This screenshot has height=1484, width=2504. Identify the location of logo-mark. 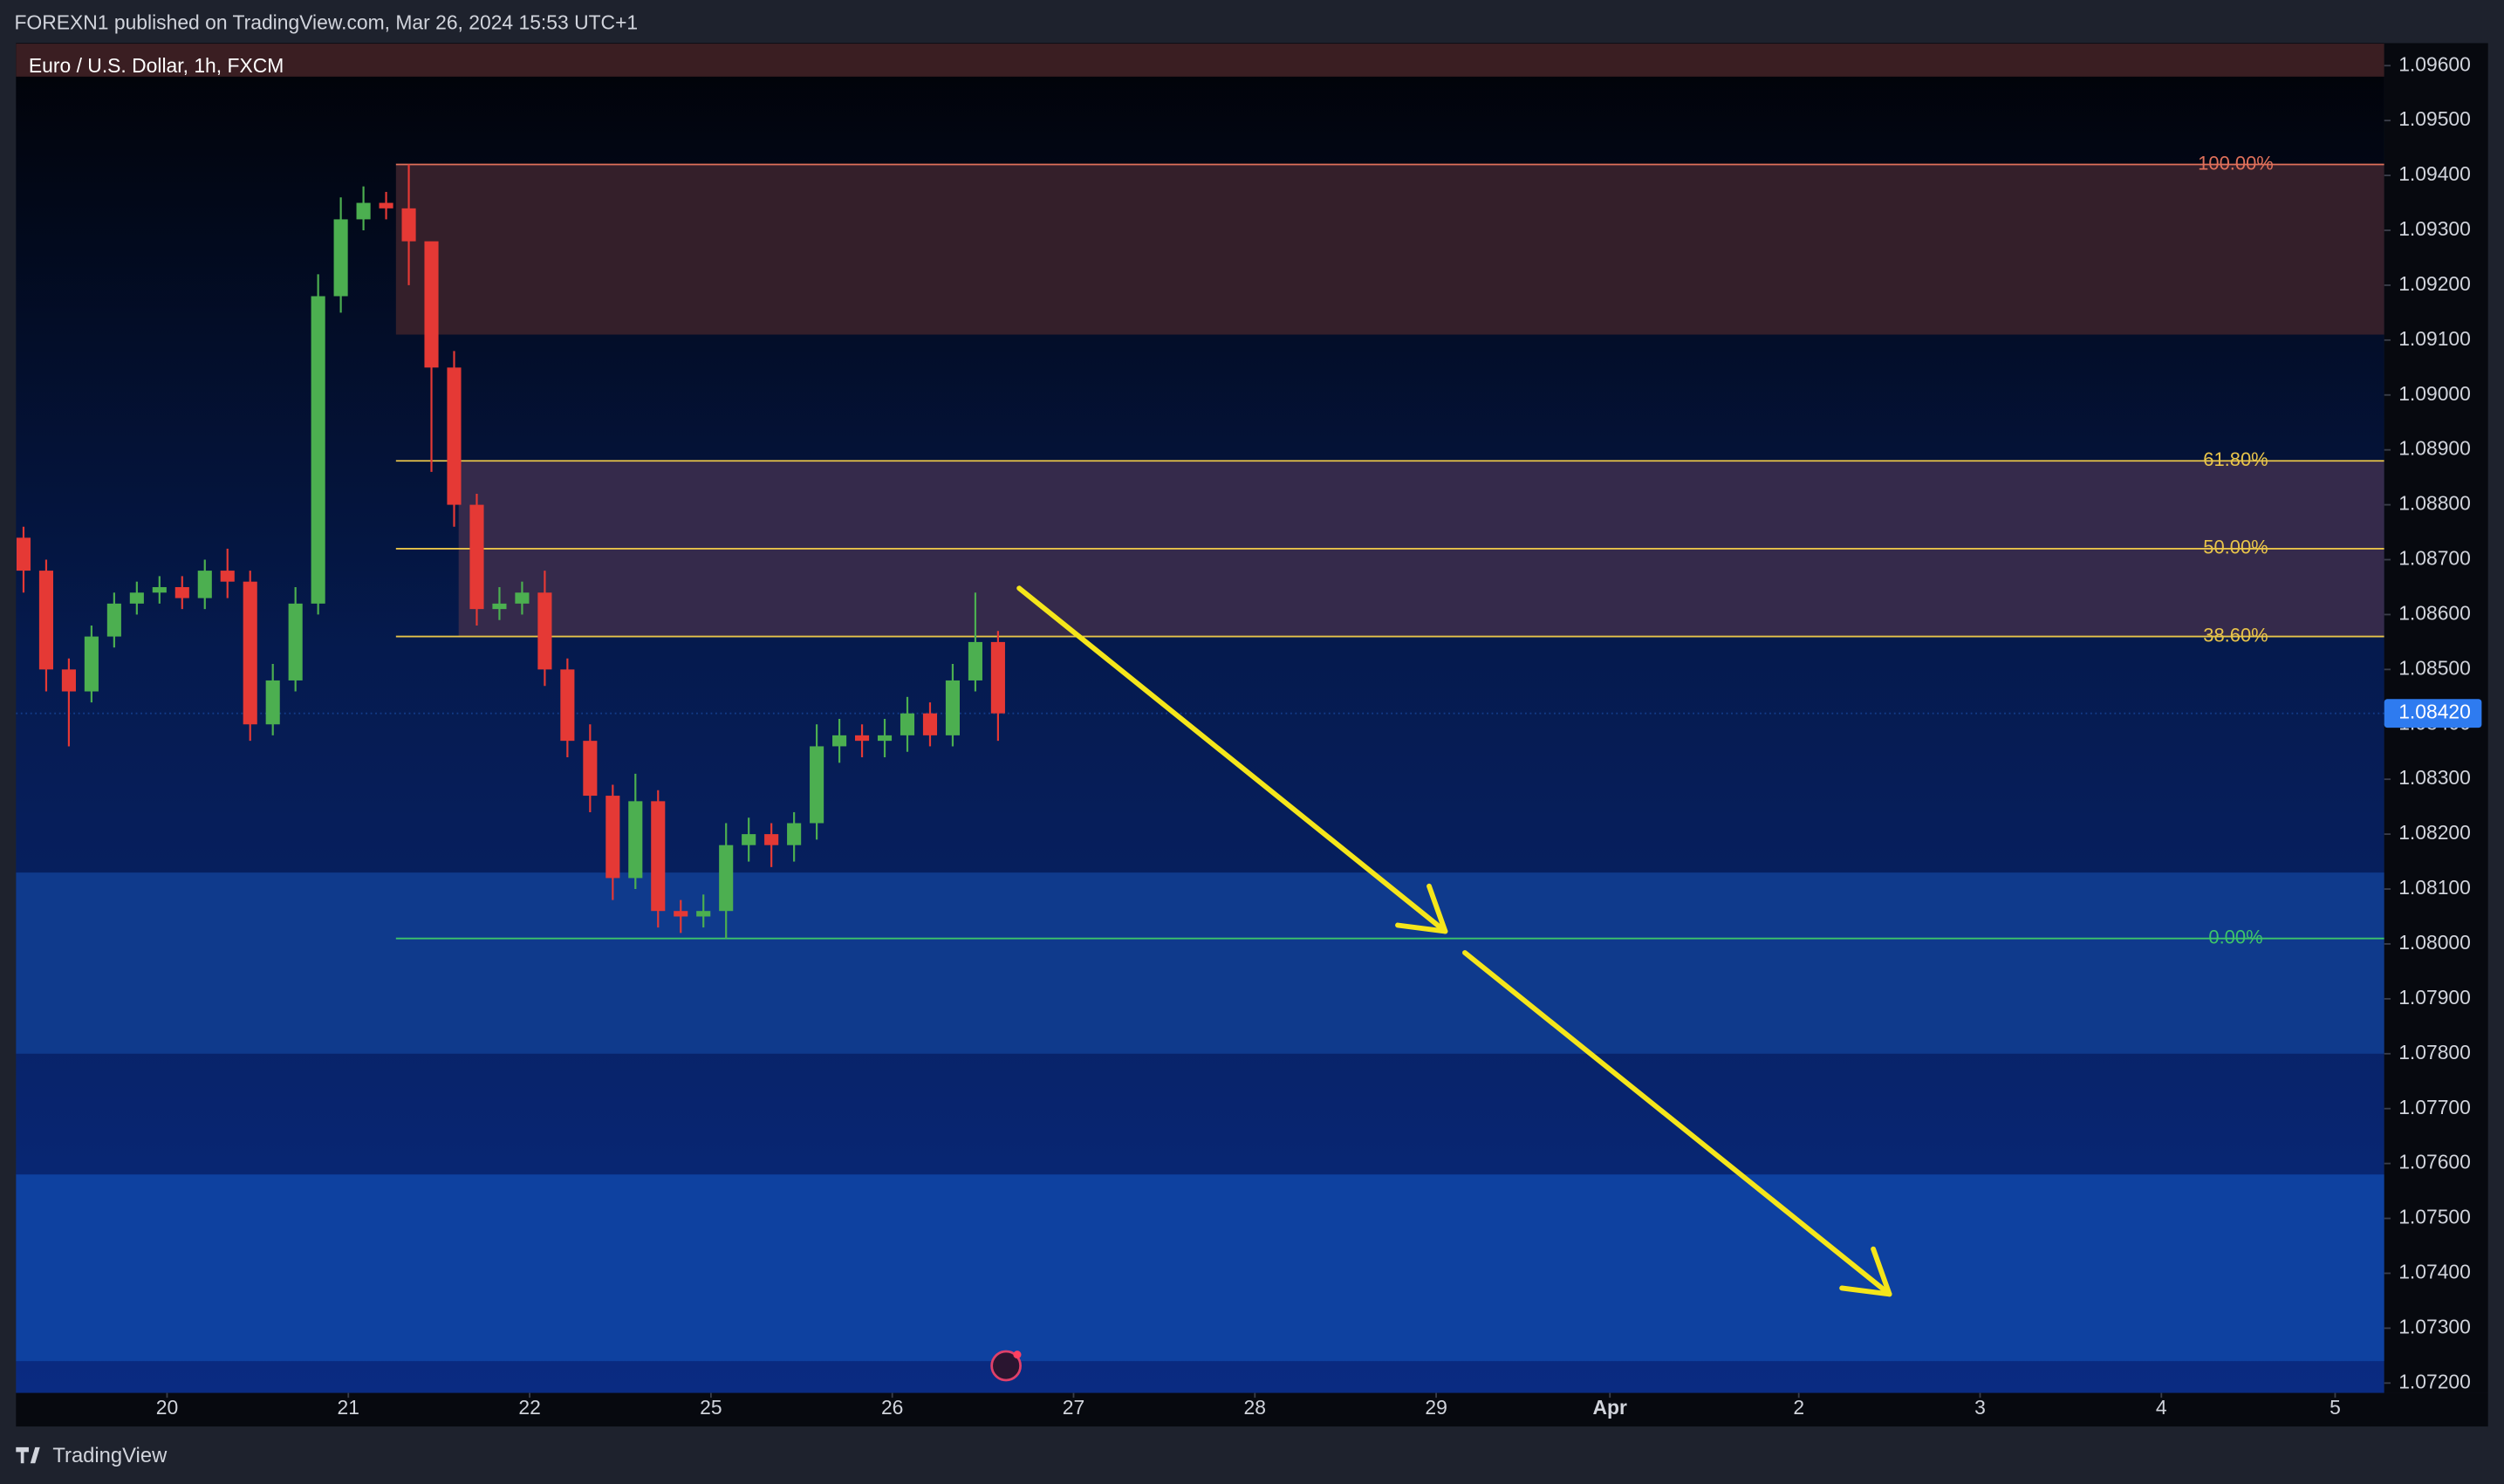
(28, 1455).